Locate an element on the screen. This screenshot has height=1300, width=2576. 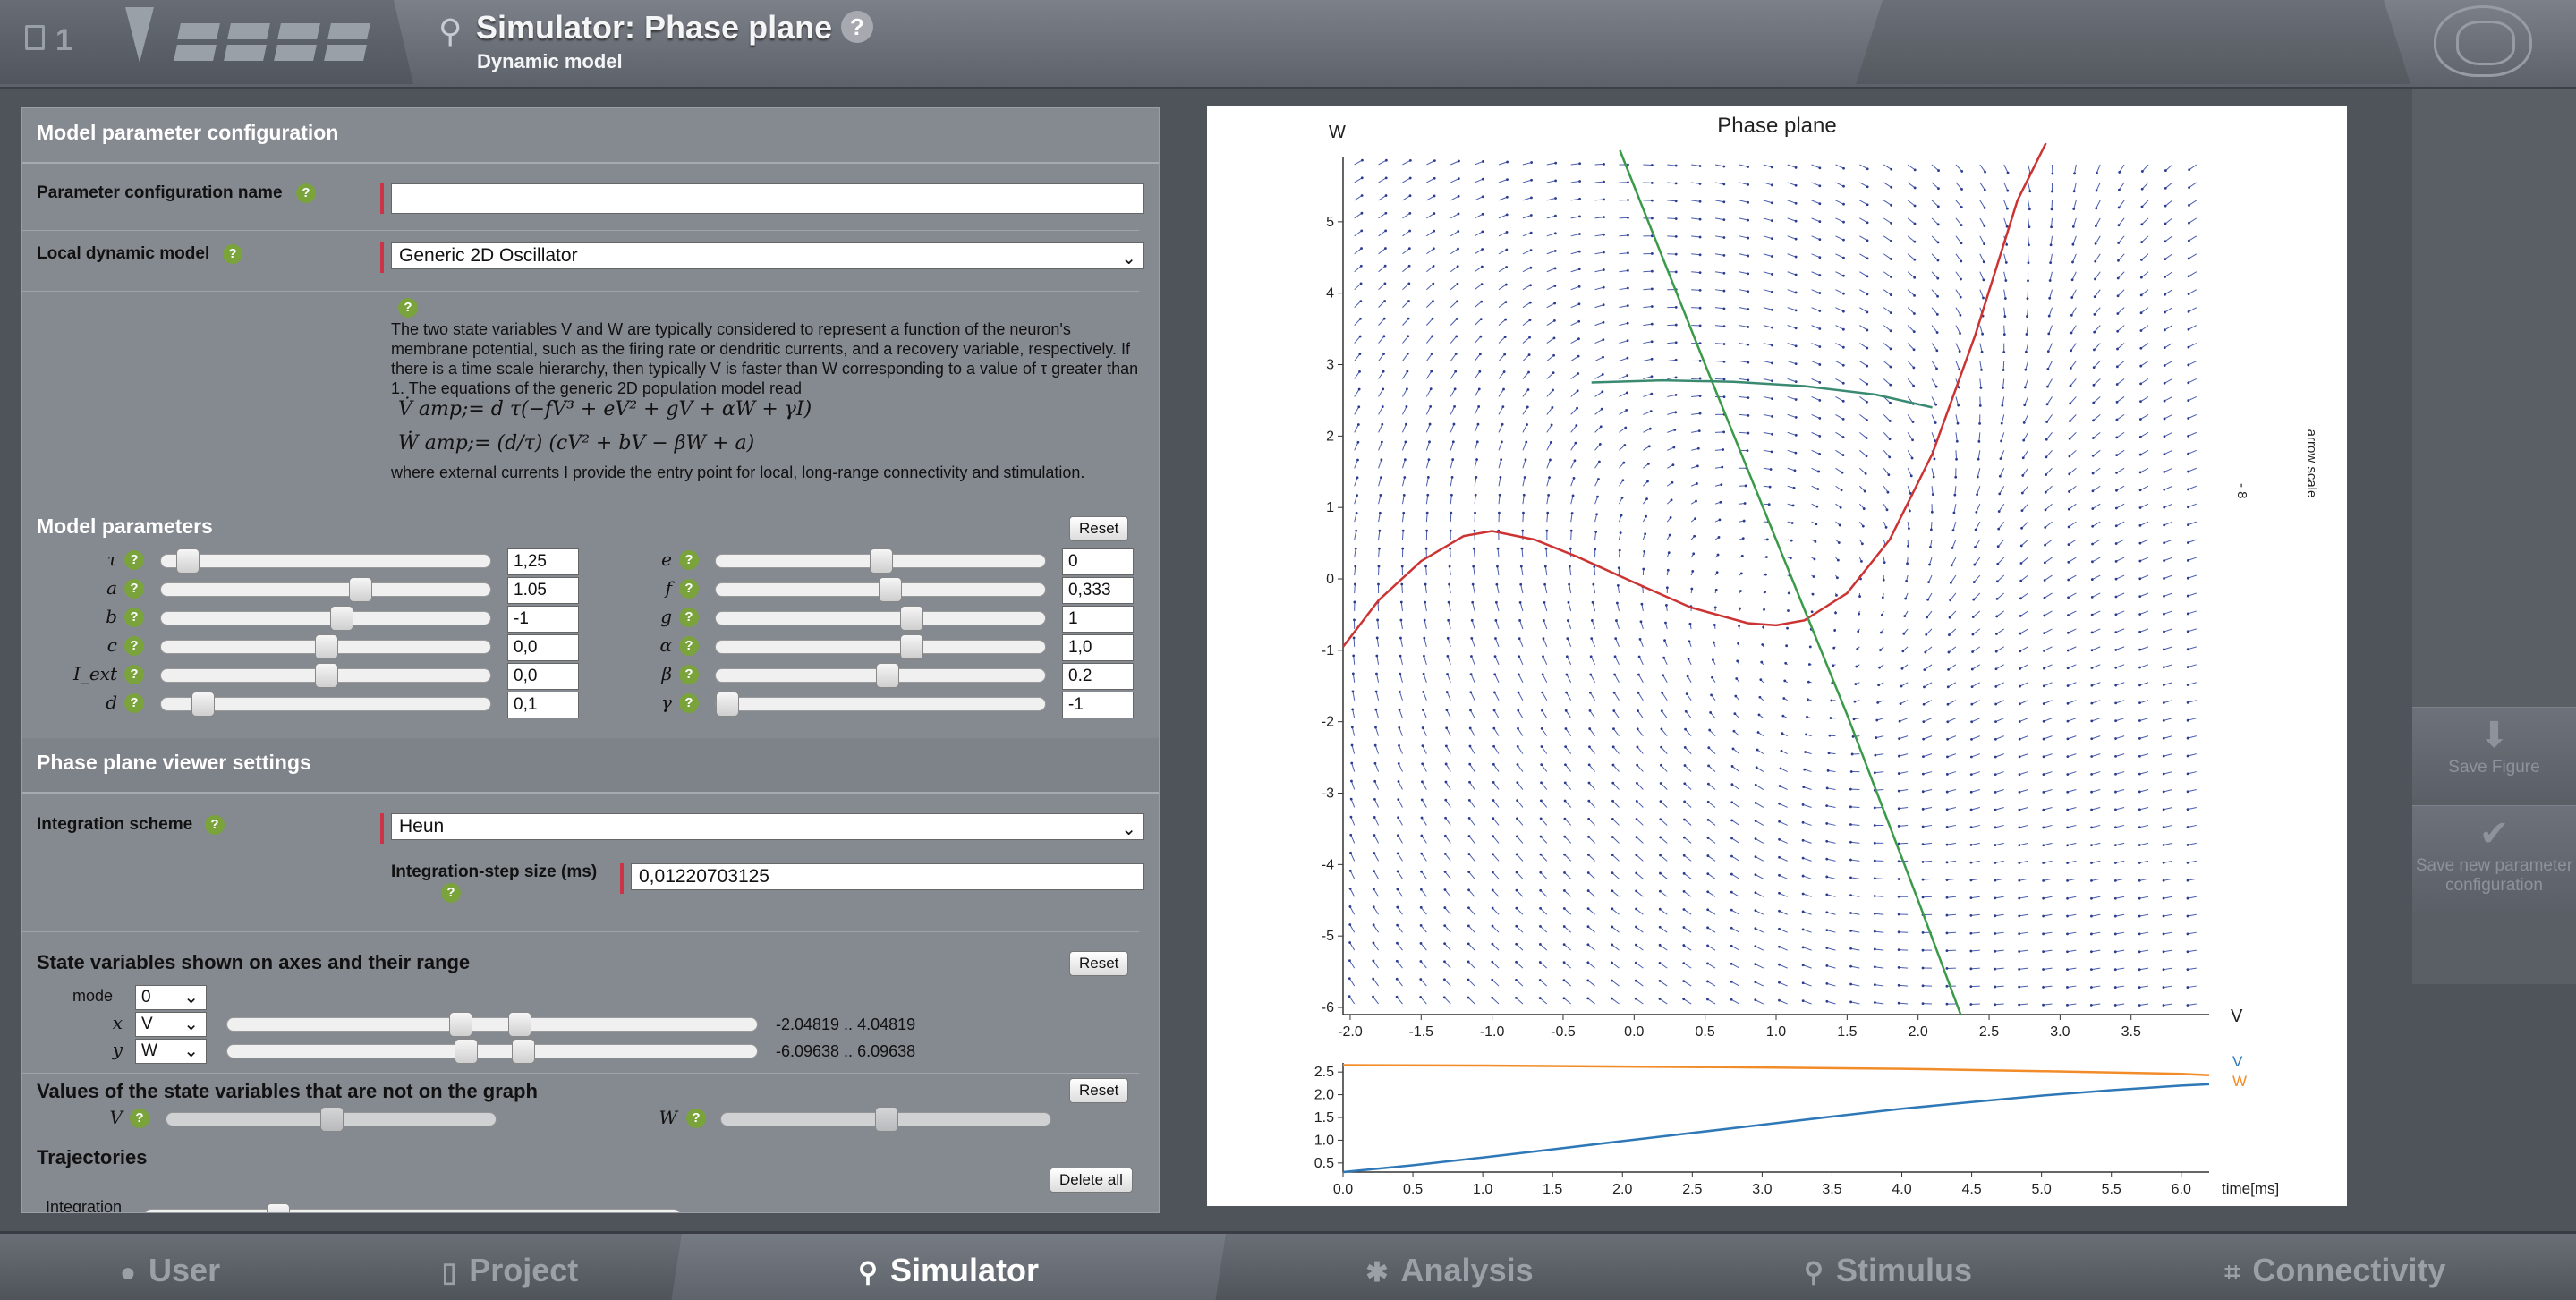
project-menu: 1 is located at coordinates (206, 42).